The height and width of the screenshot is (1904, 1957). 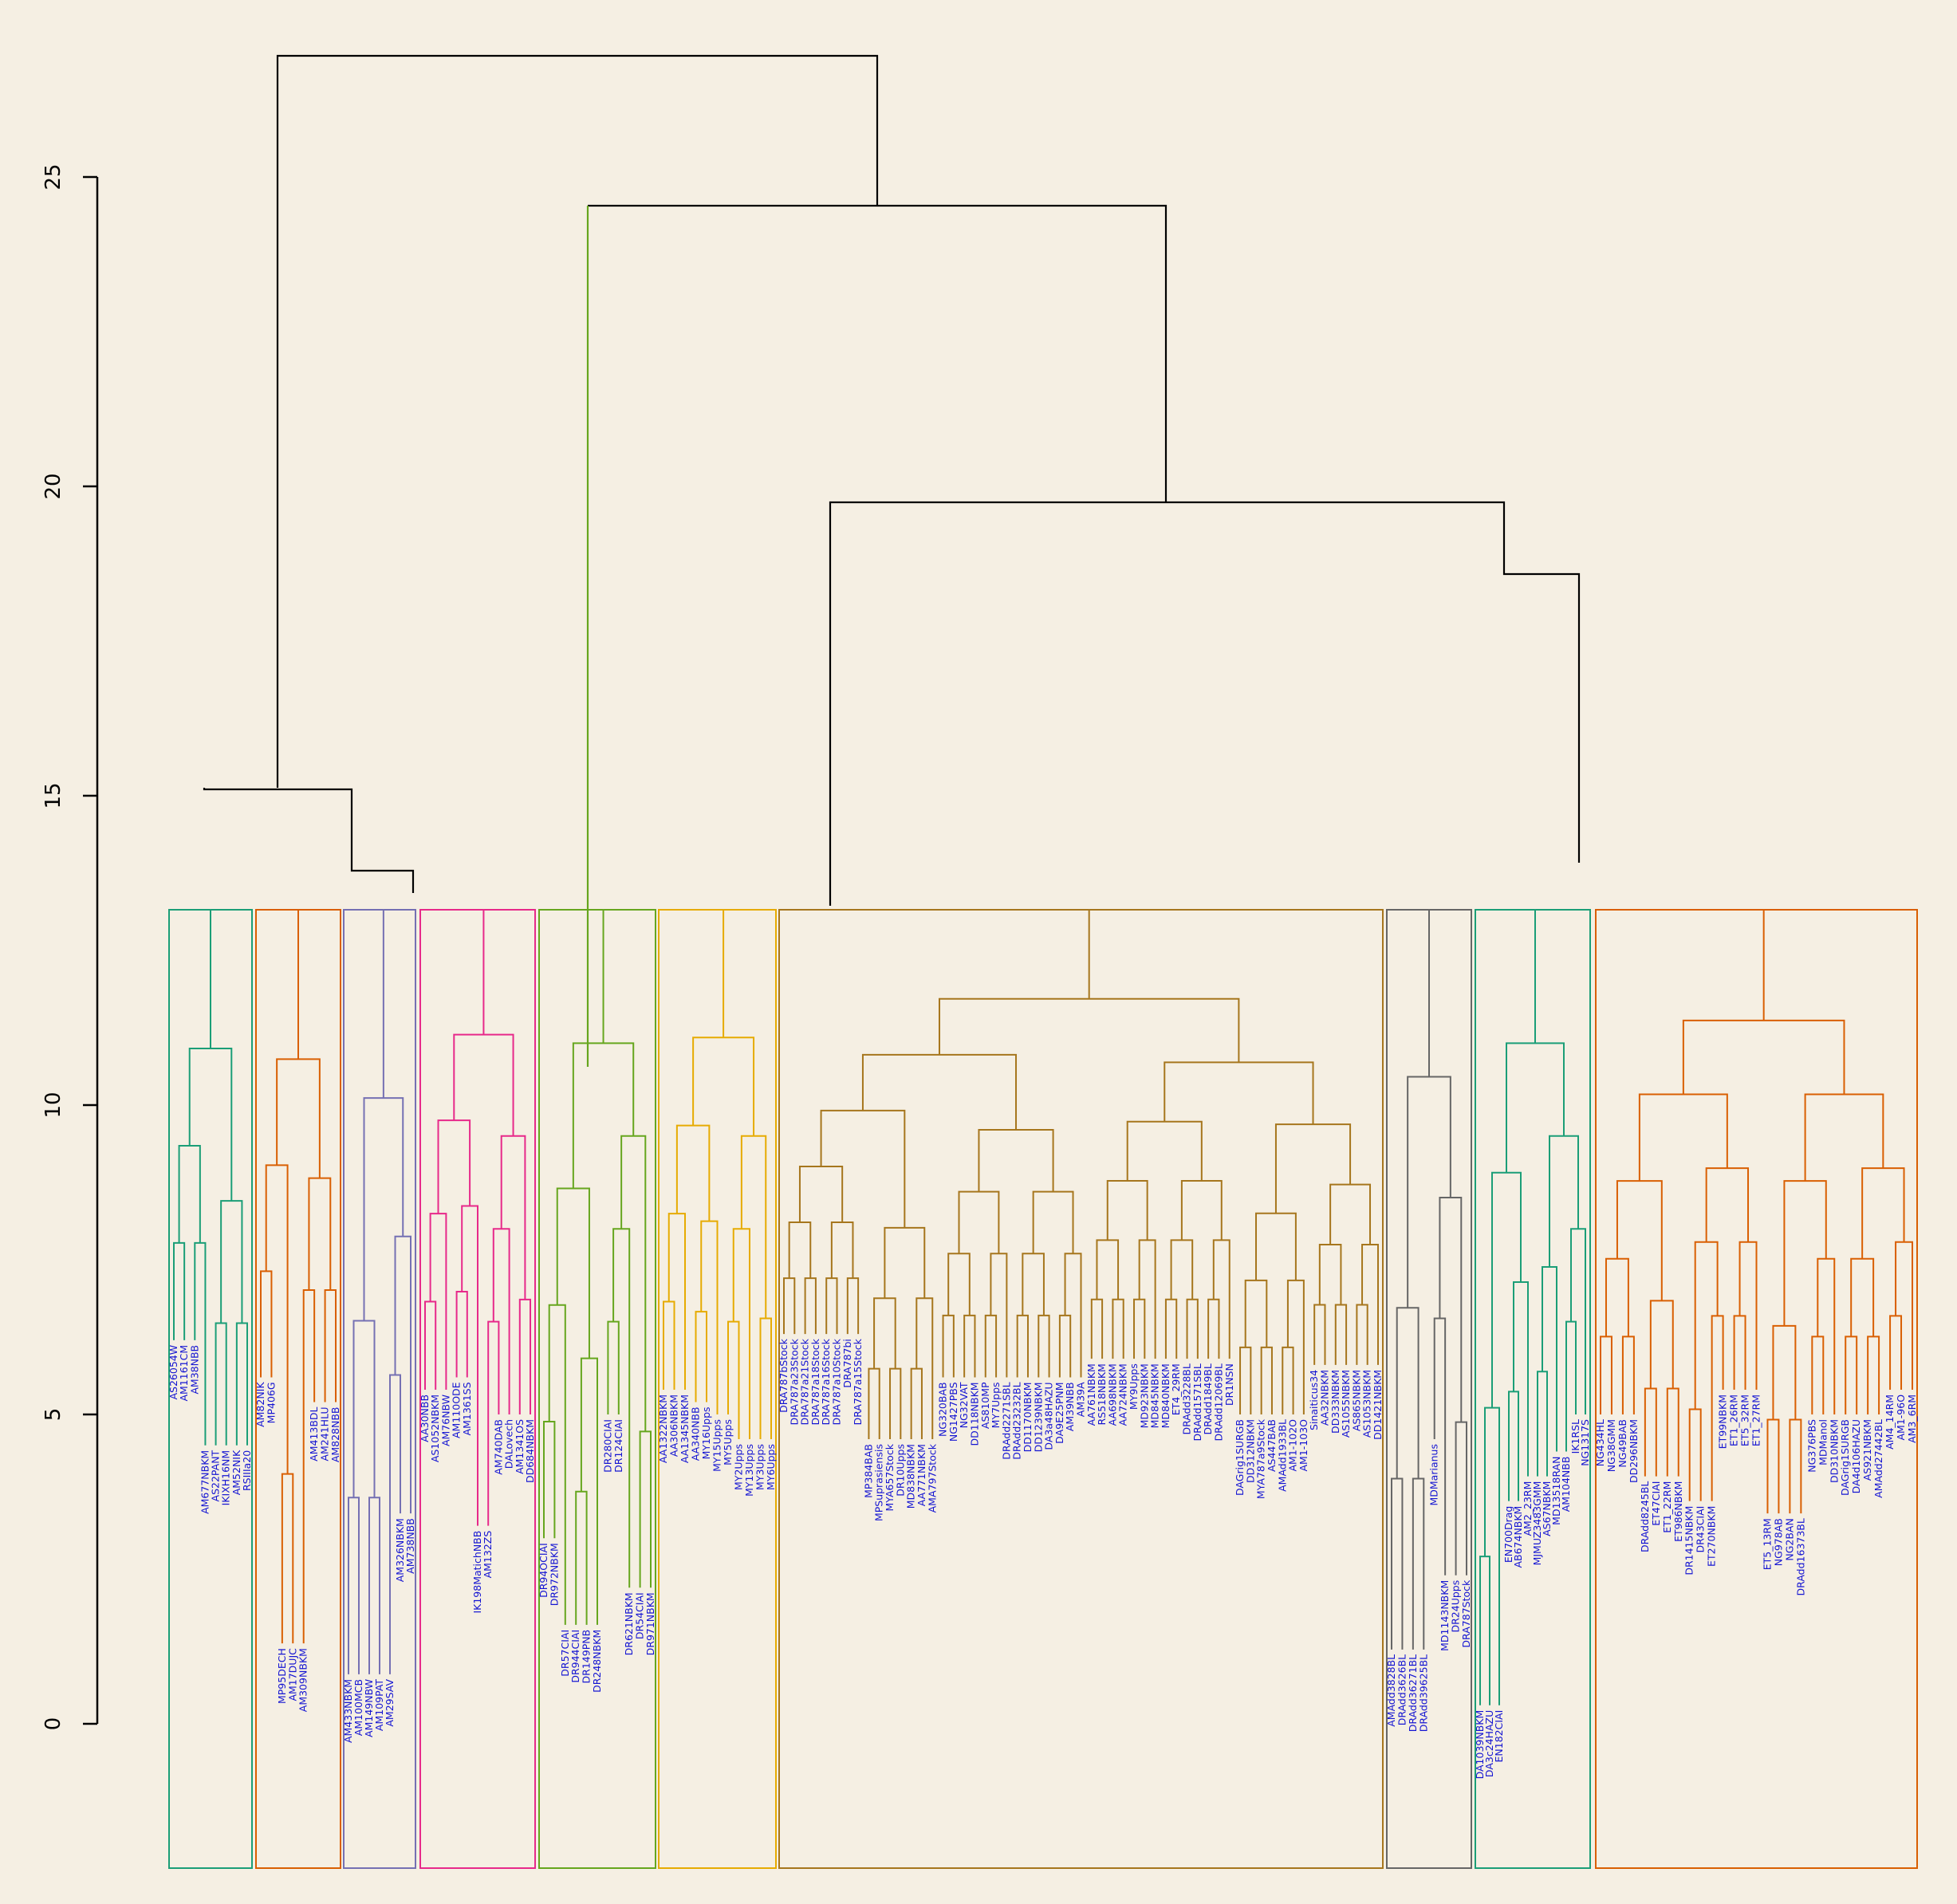 I want to click on leaf-label: DRAdd3626BL, so click(x=1402, y=1689).